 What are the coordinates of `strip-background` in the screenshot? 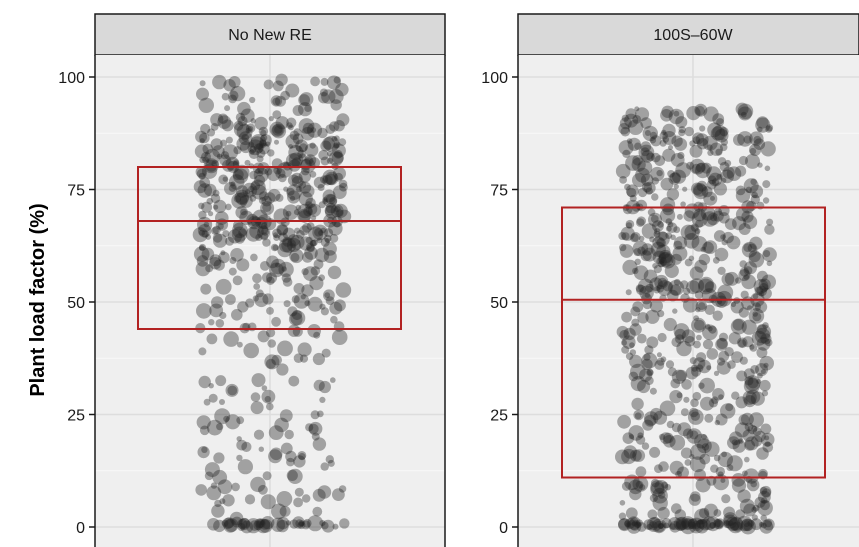 It's located at (270, 34).